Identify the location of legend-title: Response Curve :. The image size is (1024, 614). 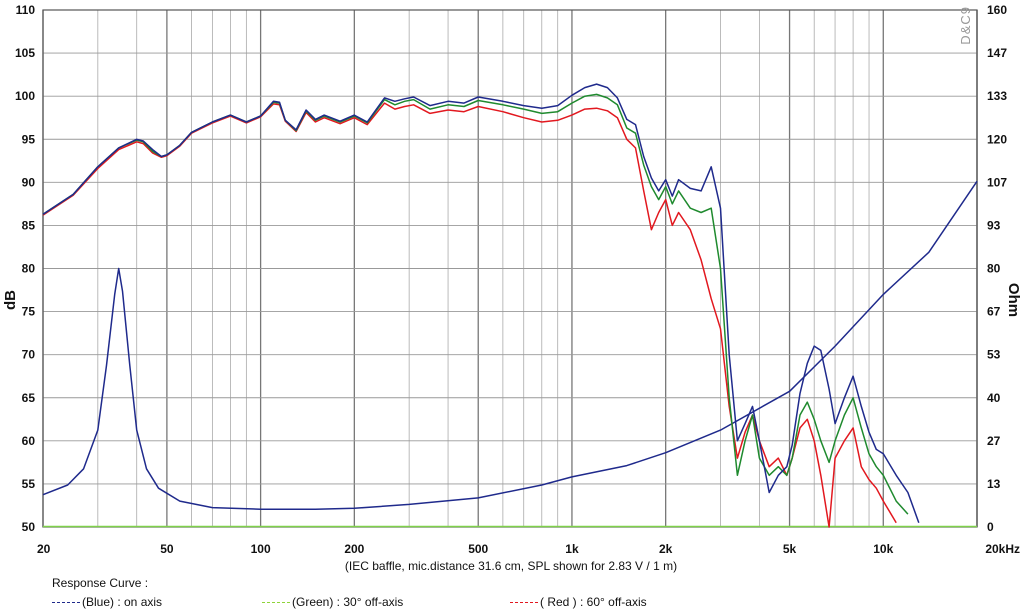
(100, 583).